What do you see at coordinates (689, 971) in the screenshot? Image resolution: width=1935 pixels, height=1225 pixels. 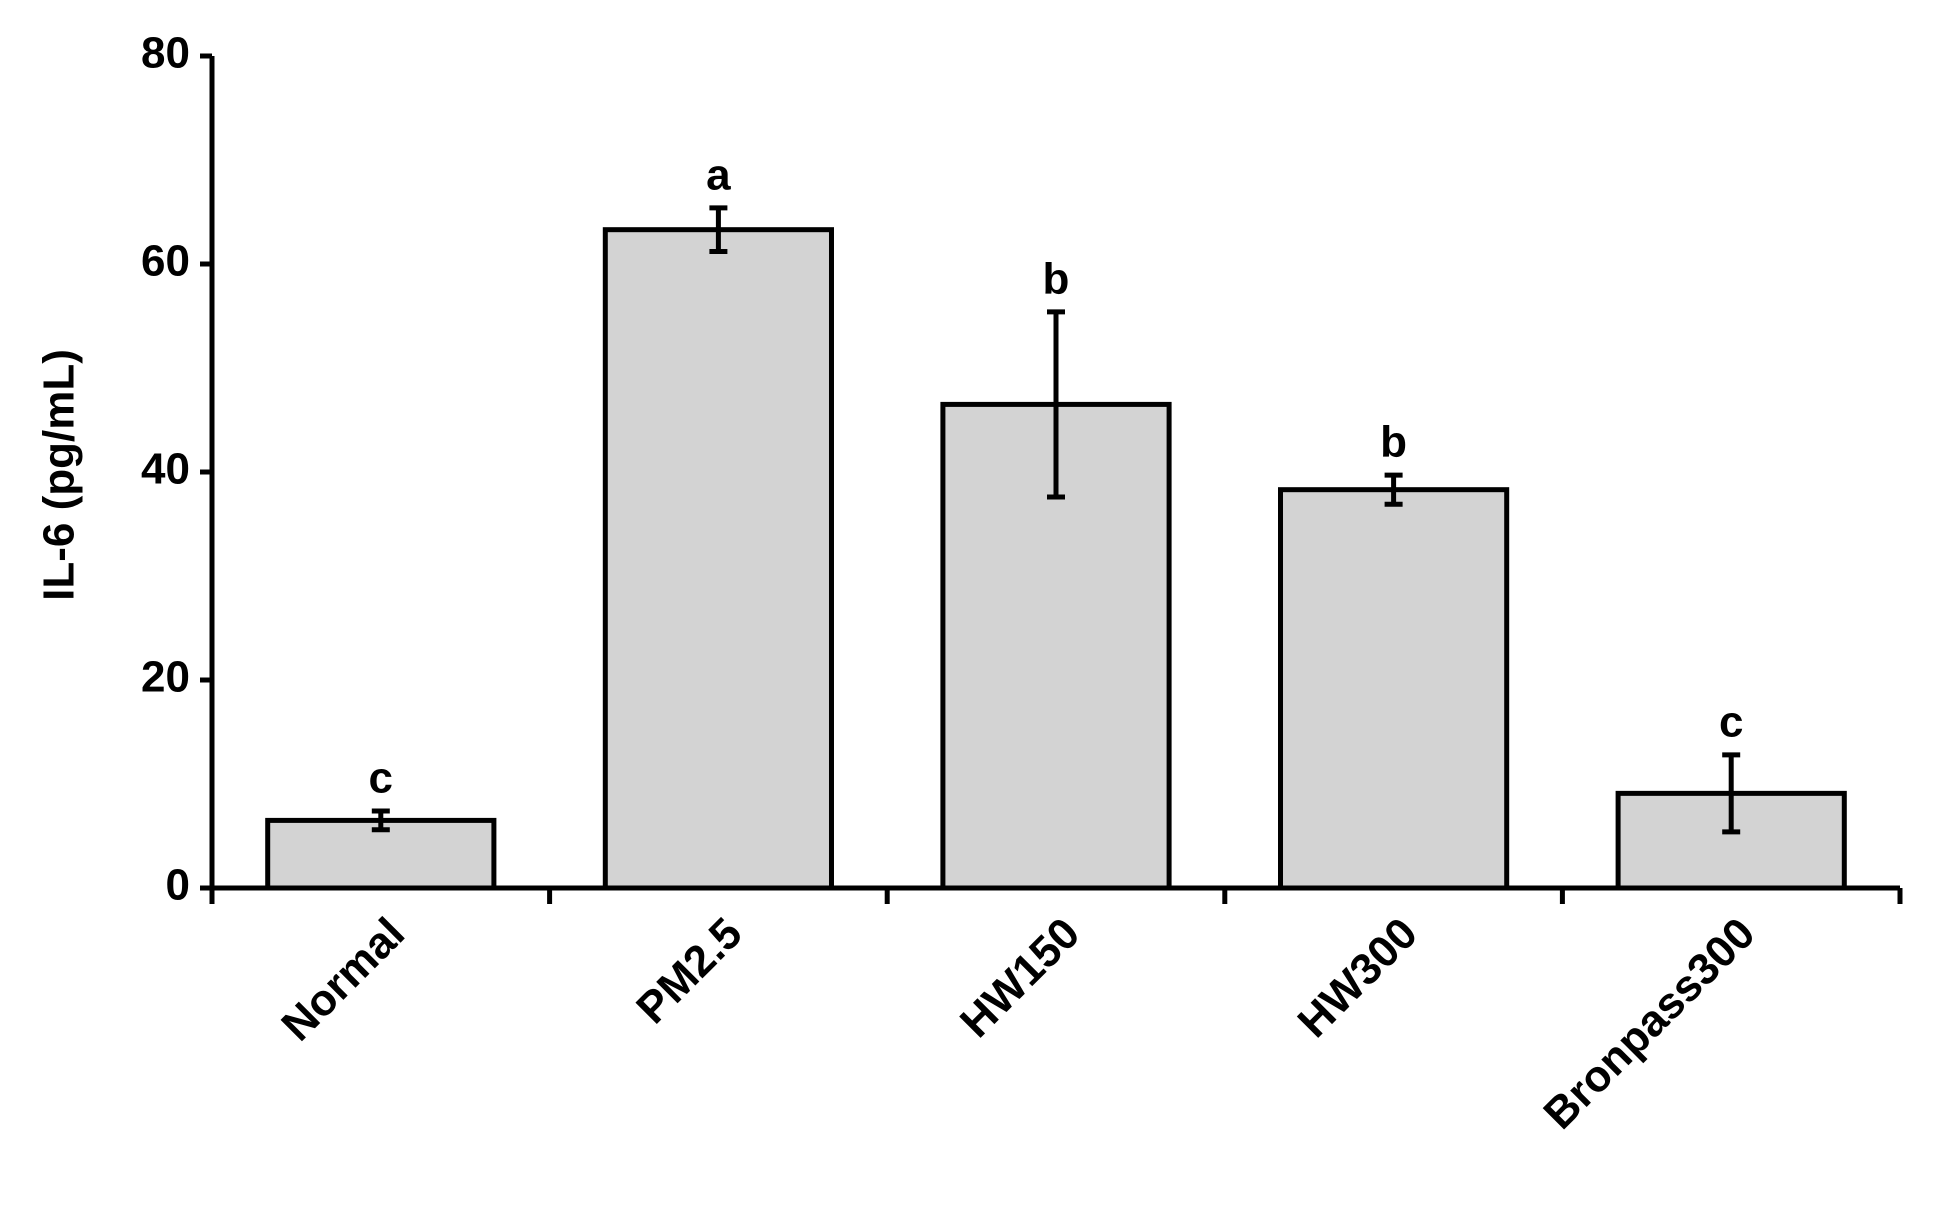 I see `x-tick-label: PM2.5` at bounding box center [689, 971].